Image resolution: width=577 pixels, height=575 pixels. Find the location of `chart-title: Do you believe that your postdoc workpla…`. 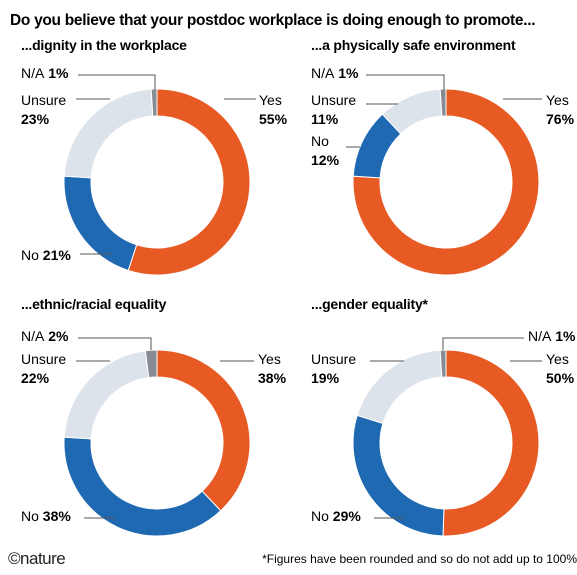

chart-title: Do you believe that your postdoc workpla… is located at coordinates (272, 20).